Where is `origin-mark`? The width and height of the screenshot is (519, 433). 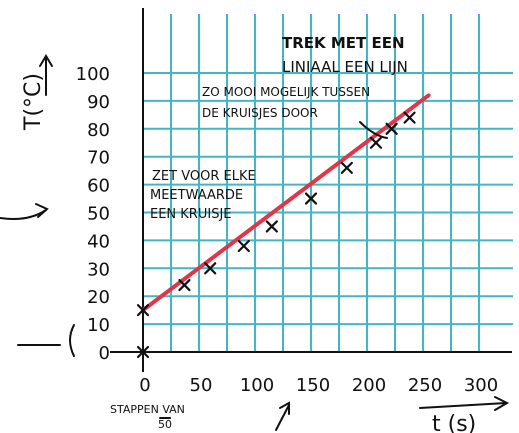
origin-mark is located at coordinates (143, 352).